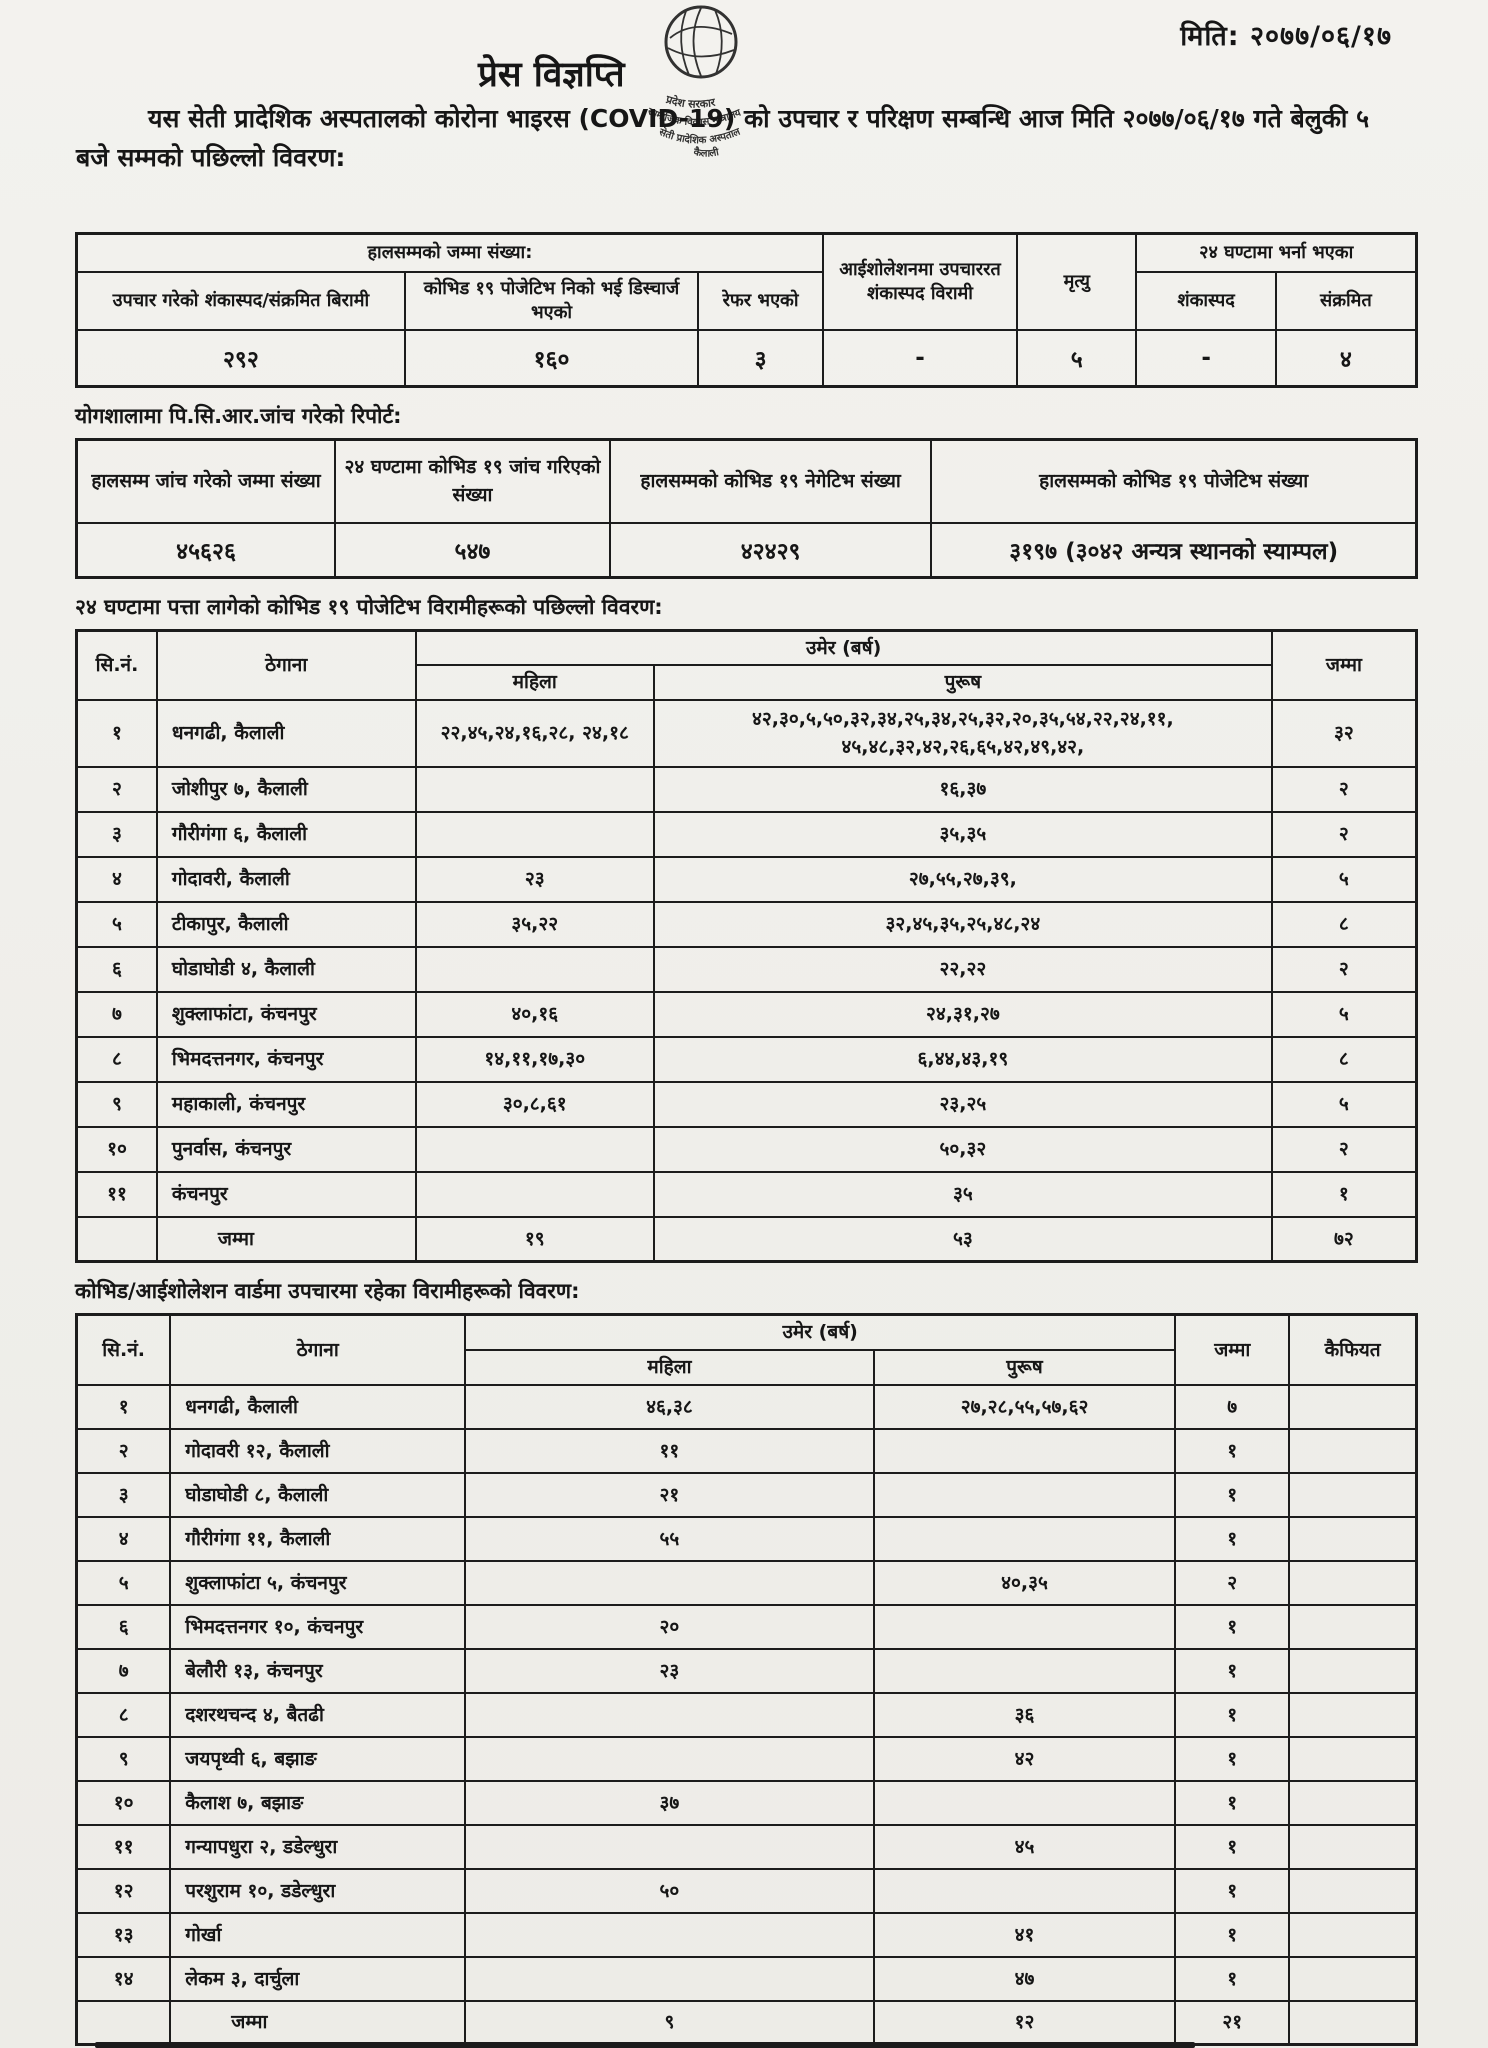 Image resolution: width=1488 pixels, height=2048 pixels. What do you see at coordinates (123, 1349) in the screenshot?
I see `isolation-col-sn: सि.नं.` at bounding box center [123, 1349].